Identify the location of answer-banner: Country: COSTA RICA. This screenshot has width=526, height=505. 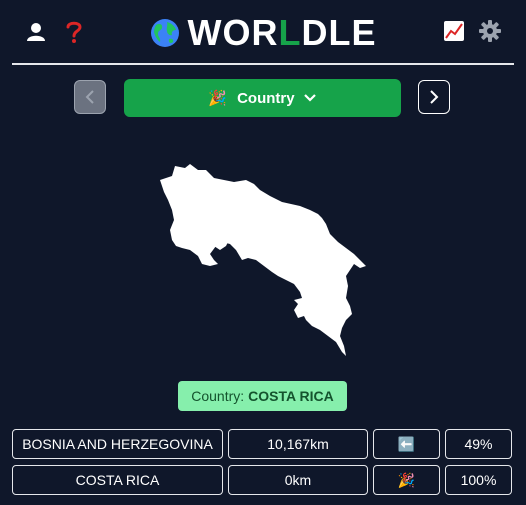
(262, 396).